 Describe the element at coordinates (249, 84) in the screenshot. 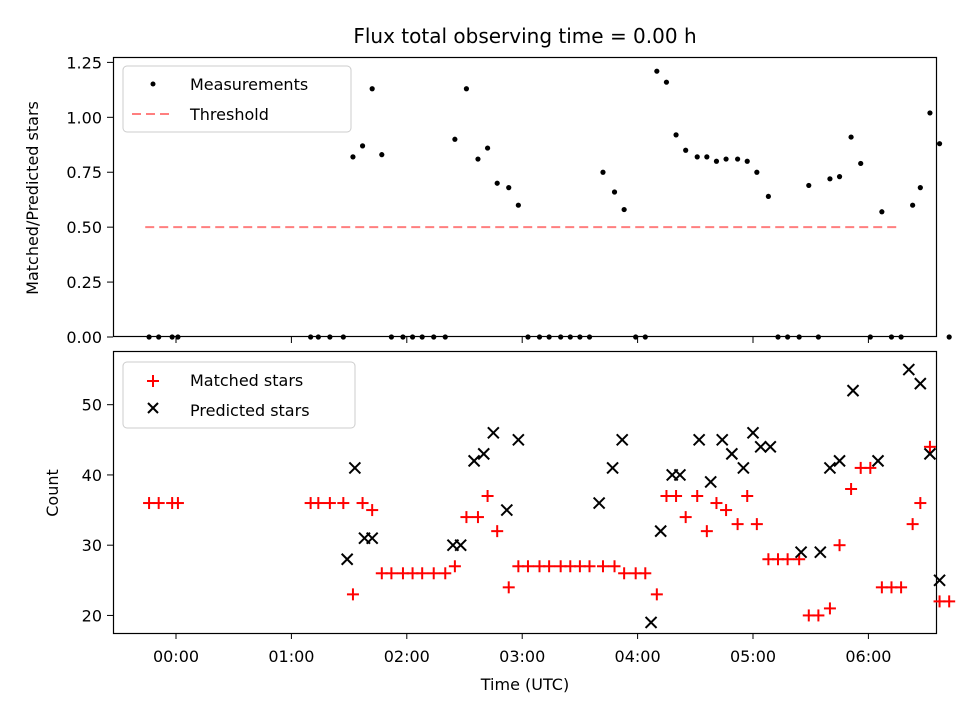

I see `legend-measurements-label: Measurements` at that location.